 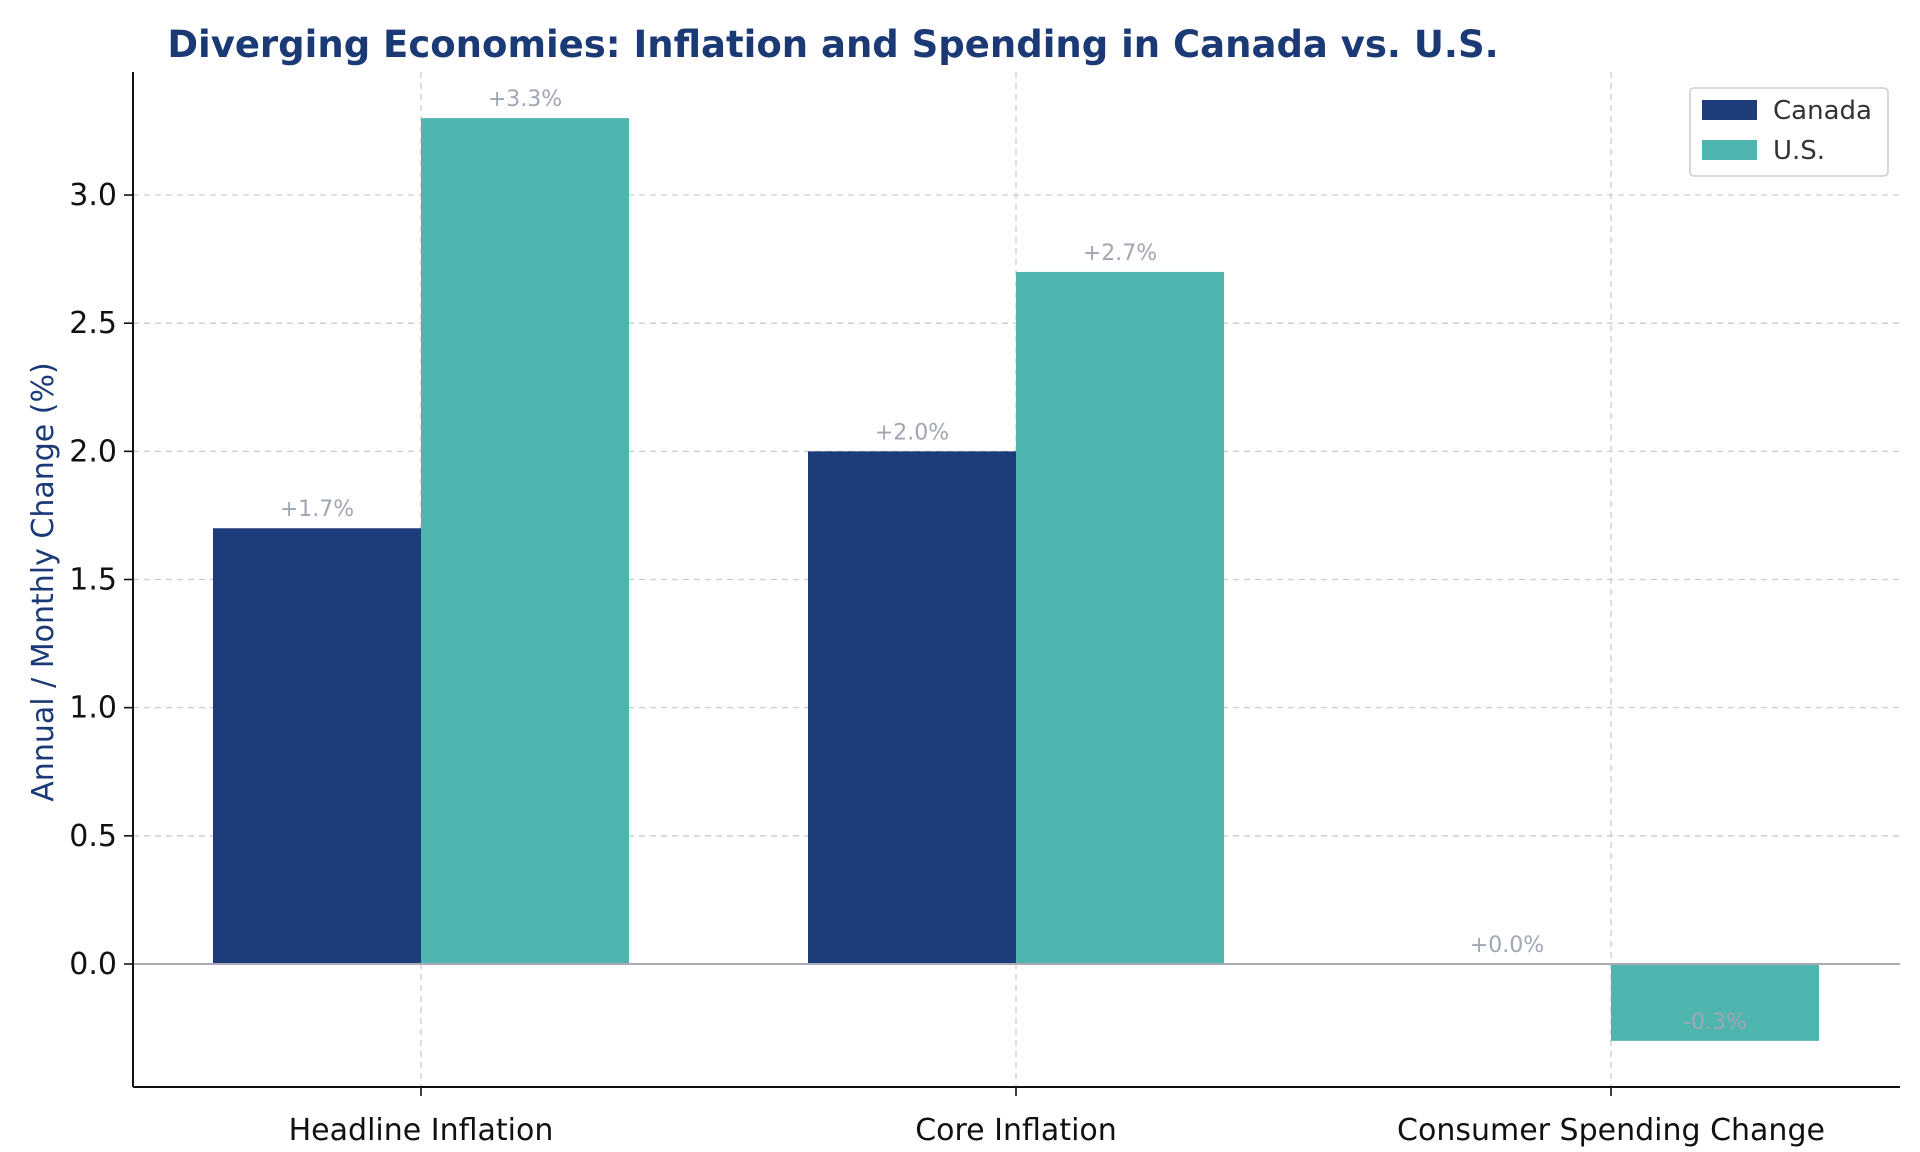 What do you see at coordinates (93, 708) in the screenshot?
I see `y-tick-label: 1.0` at bounding box center [93, 708].